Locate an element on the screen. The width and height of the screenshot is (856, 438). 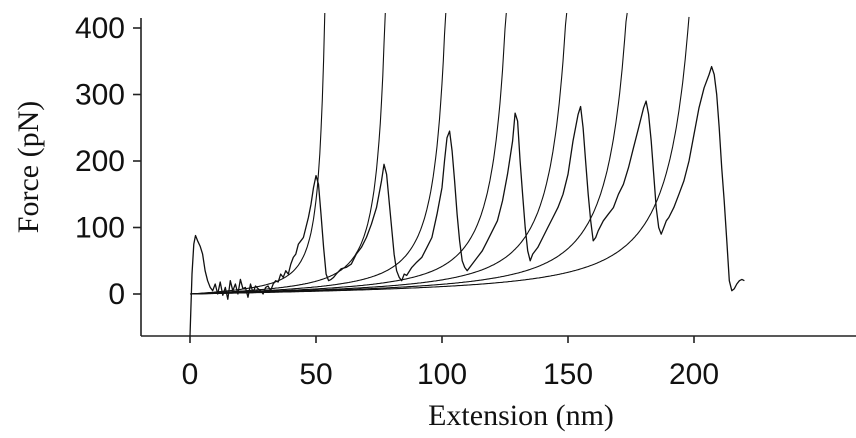
x-tick-label: 50 is located at coordinates (315, 374).